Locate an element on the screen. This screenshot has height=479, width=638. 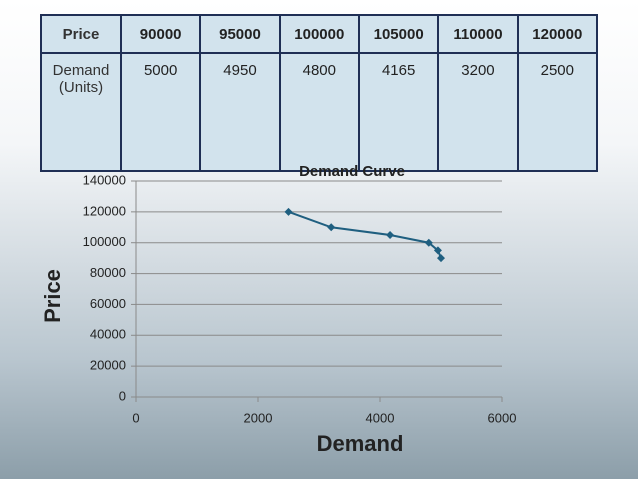
table-cell: 4950 is located at coordinates (240, 112).